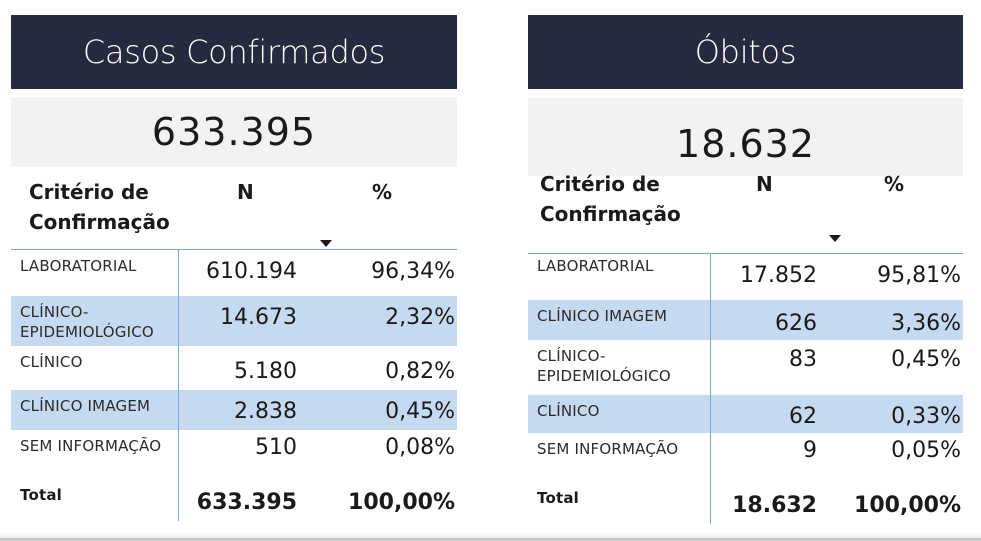 This screenshot has height=541, width=981. I want to click on page-bottom-divider, so click(490, 539).